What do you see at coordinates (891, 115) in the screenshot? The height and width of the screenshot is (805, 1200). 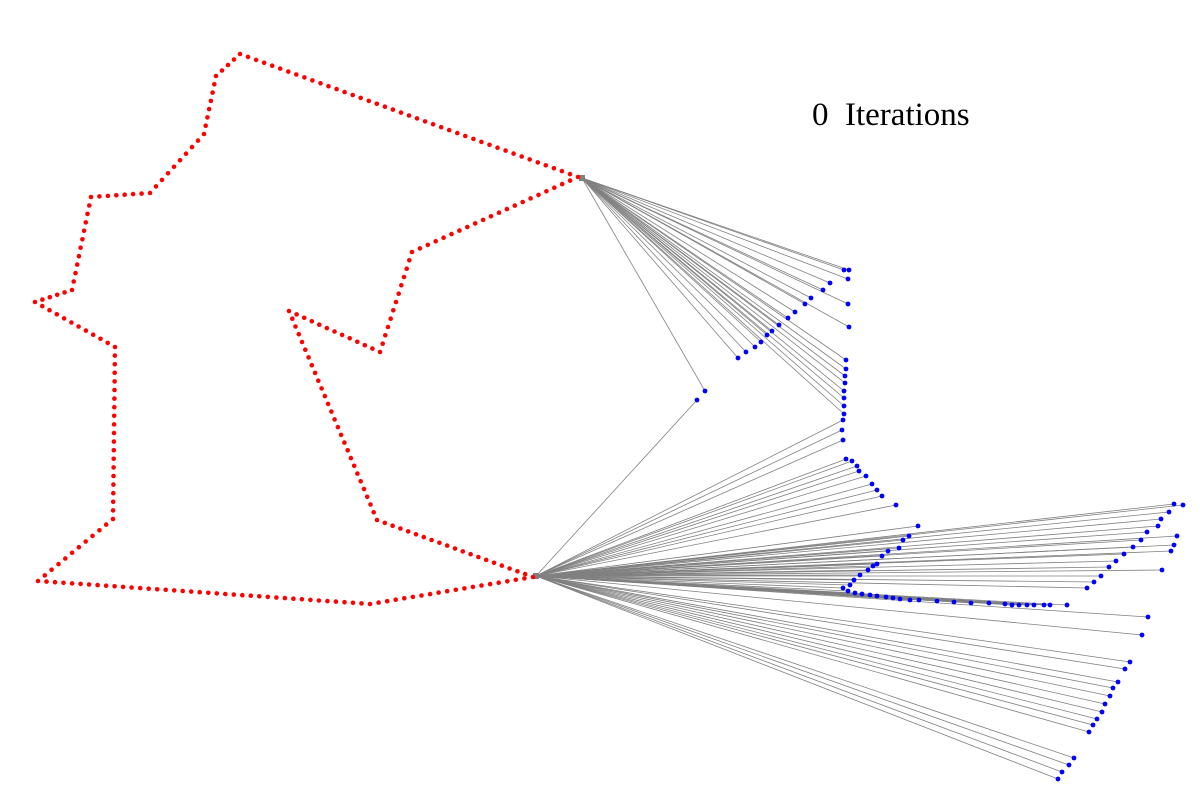 I see `iteration-counter-label: 0 Iterations` at bounding box center [891, 115].